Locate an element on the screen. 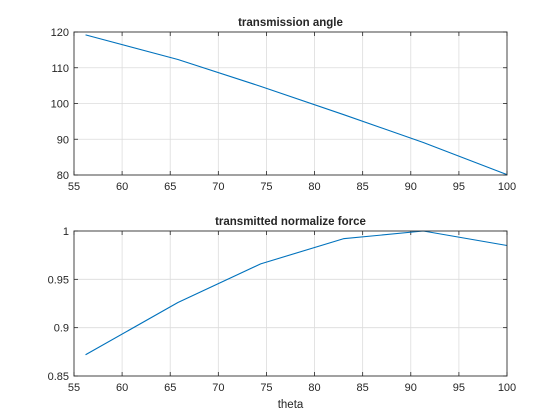  y-tick-label: 120 is located at coordinates (60, 33).